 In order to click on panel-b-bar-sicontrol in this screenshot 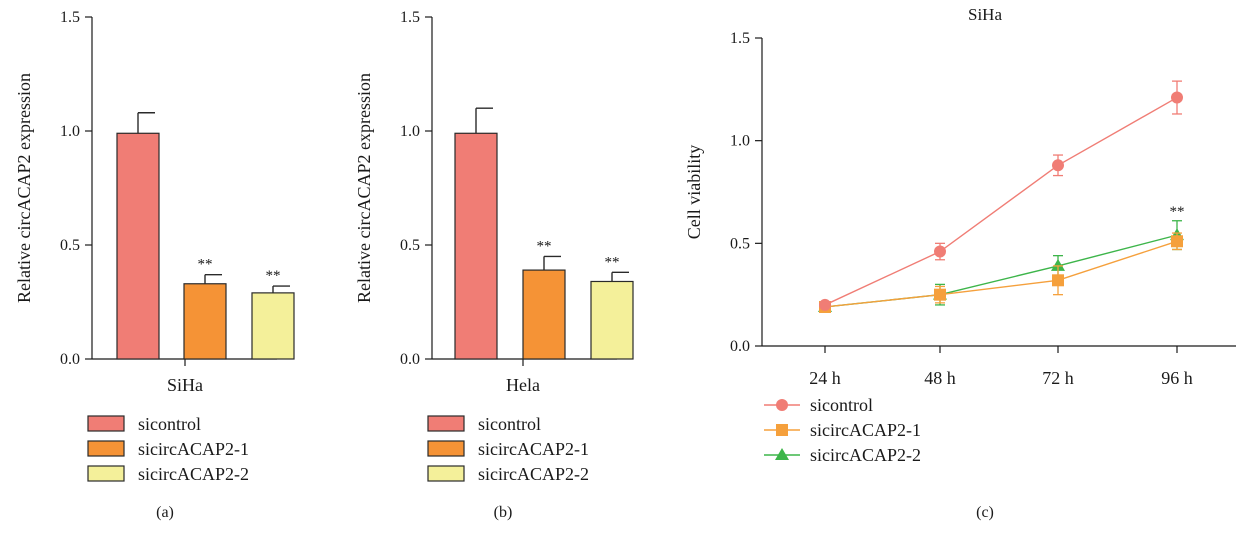, I will do `click(476, 246)`.